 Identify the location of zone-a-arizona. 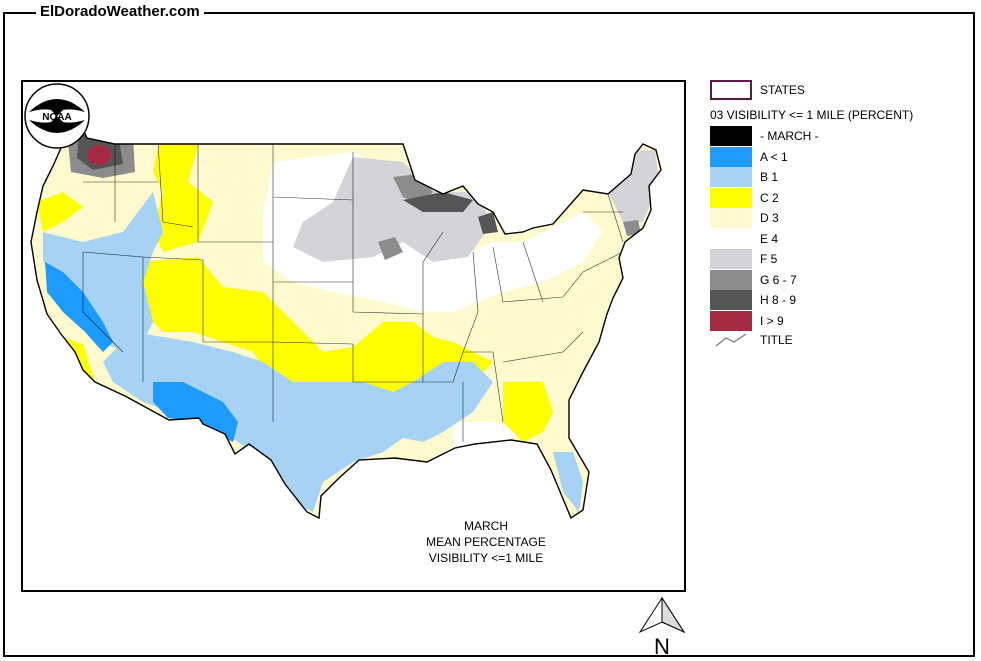
(195, 412).